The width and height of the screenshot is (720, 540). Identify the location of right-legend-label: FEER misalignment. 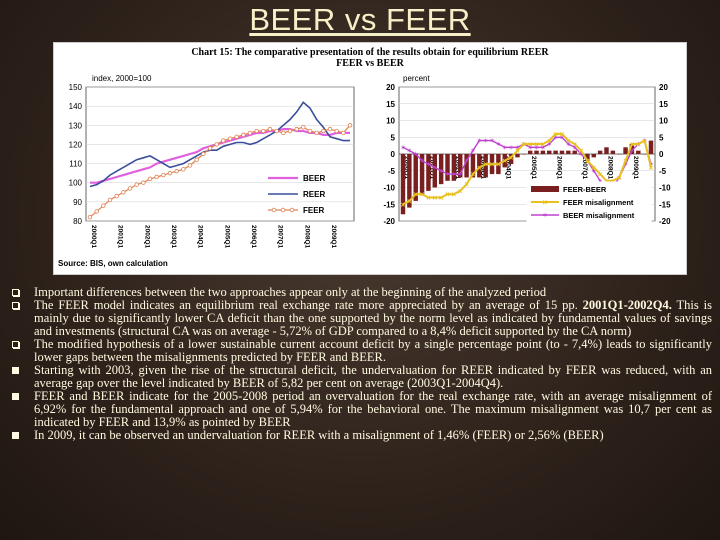
(598, 202).